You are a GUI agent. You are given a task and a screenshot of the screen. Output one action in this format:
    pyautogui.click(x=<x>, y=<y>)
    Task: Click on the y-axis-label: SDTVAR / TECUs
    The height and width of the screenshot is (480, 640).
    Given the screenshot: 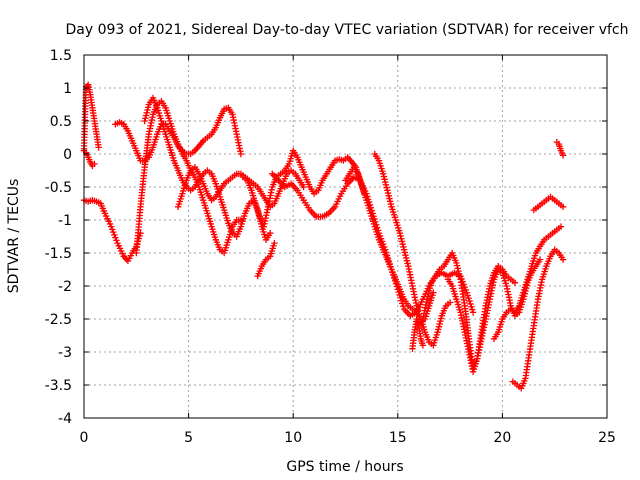 What is the action you would take?
    pyautogui.click(x=14, y=236)
    